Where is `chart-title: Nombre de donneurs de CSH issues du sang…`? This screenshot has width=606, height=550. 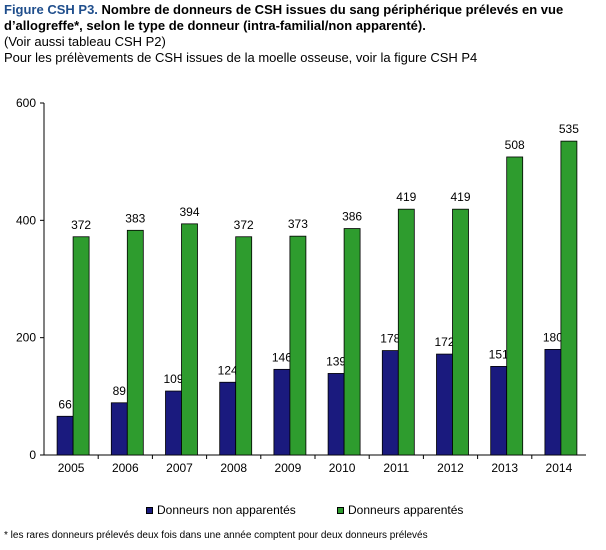 chart-title: Nombre de donneurs de CSH issues du sang… is located at coordinates (284, 17).